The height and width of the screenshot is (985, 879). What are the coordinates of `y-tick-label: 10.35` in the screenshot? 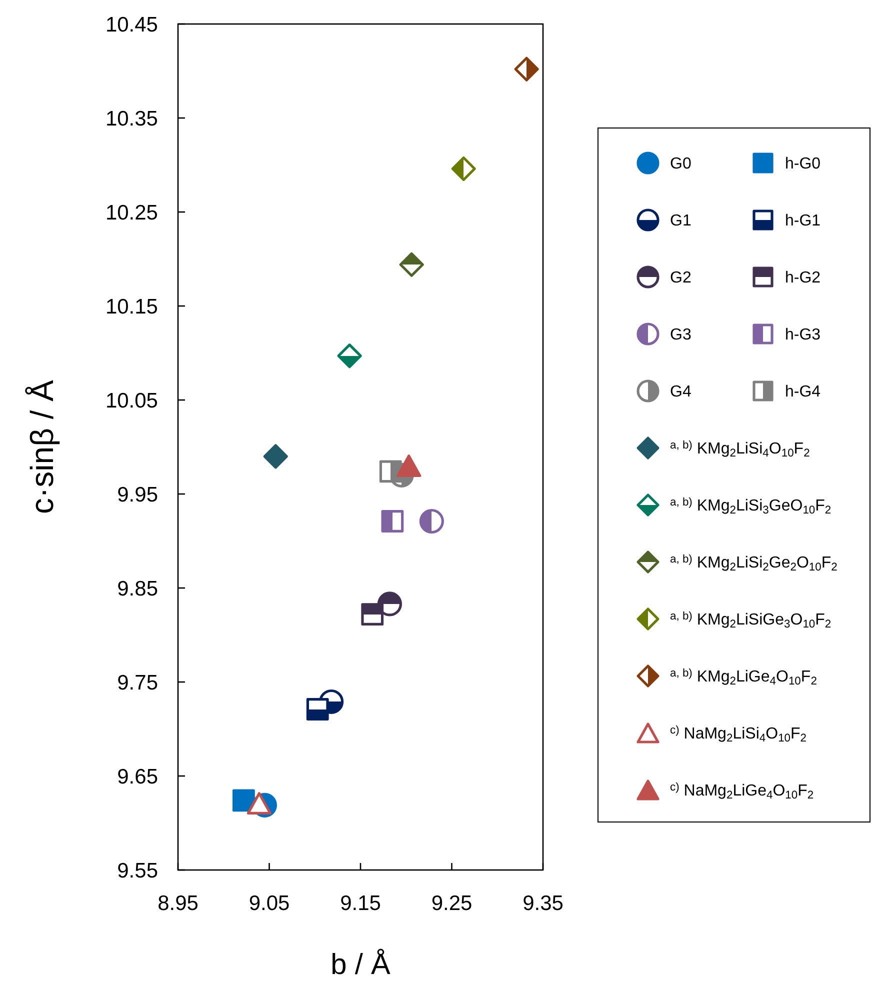 It's located at (131, 118).